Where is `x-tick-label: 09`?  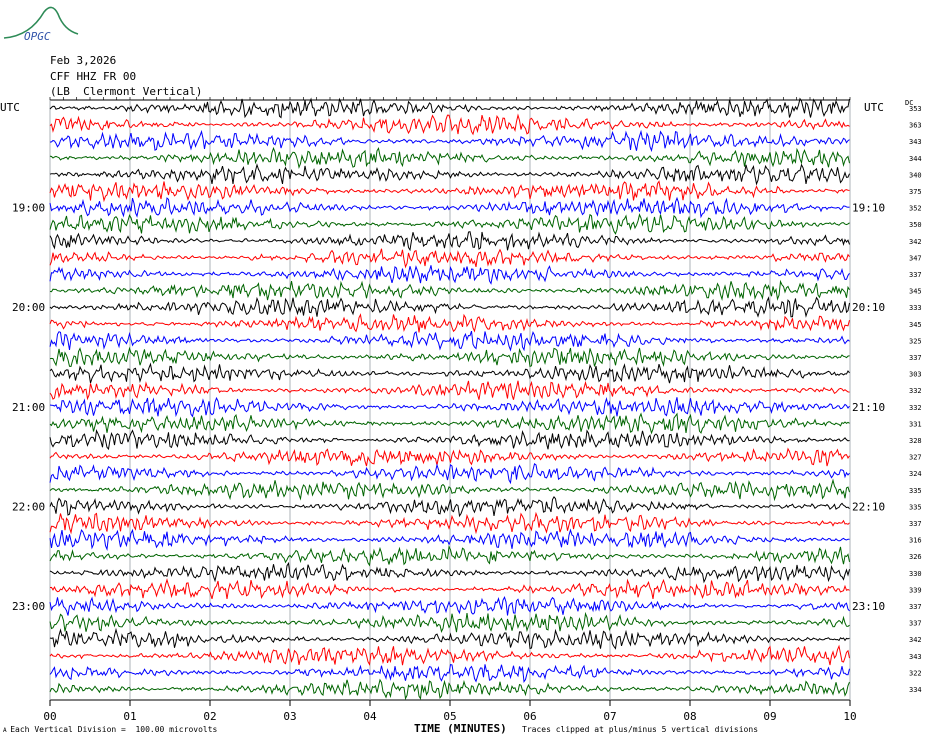
x-tick-label: 09 is located at coordinates (769, 716).